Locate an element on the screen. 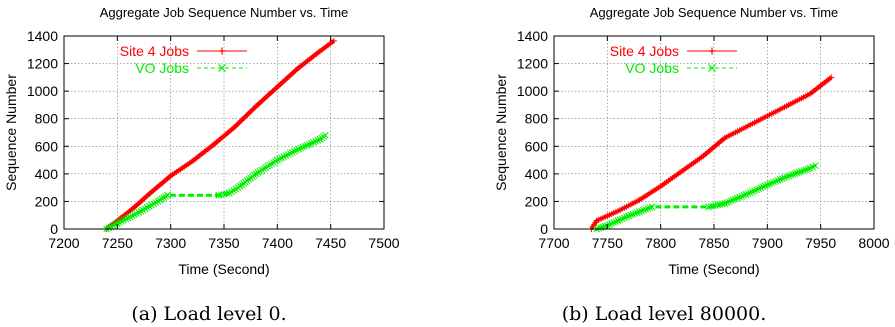 The width and height of the screenshot is (895, 327). x-tick-label: 7950 is located at coordinates (820, 243).